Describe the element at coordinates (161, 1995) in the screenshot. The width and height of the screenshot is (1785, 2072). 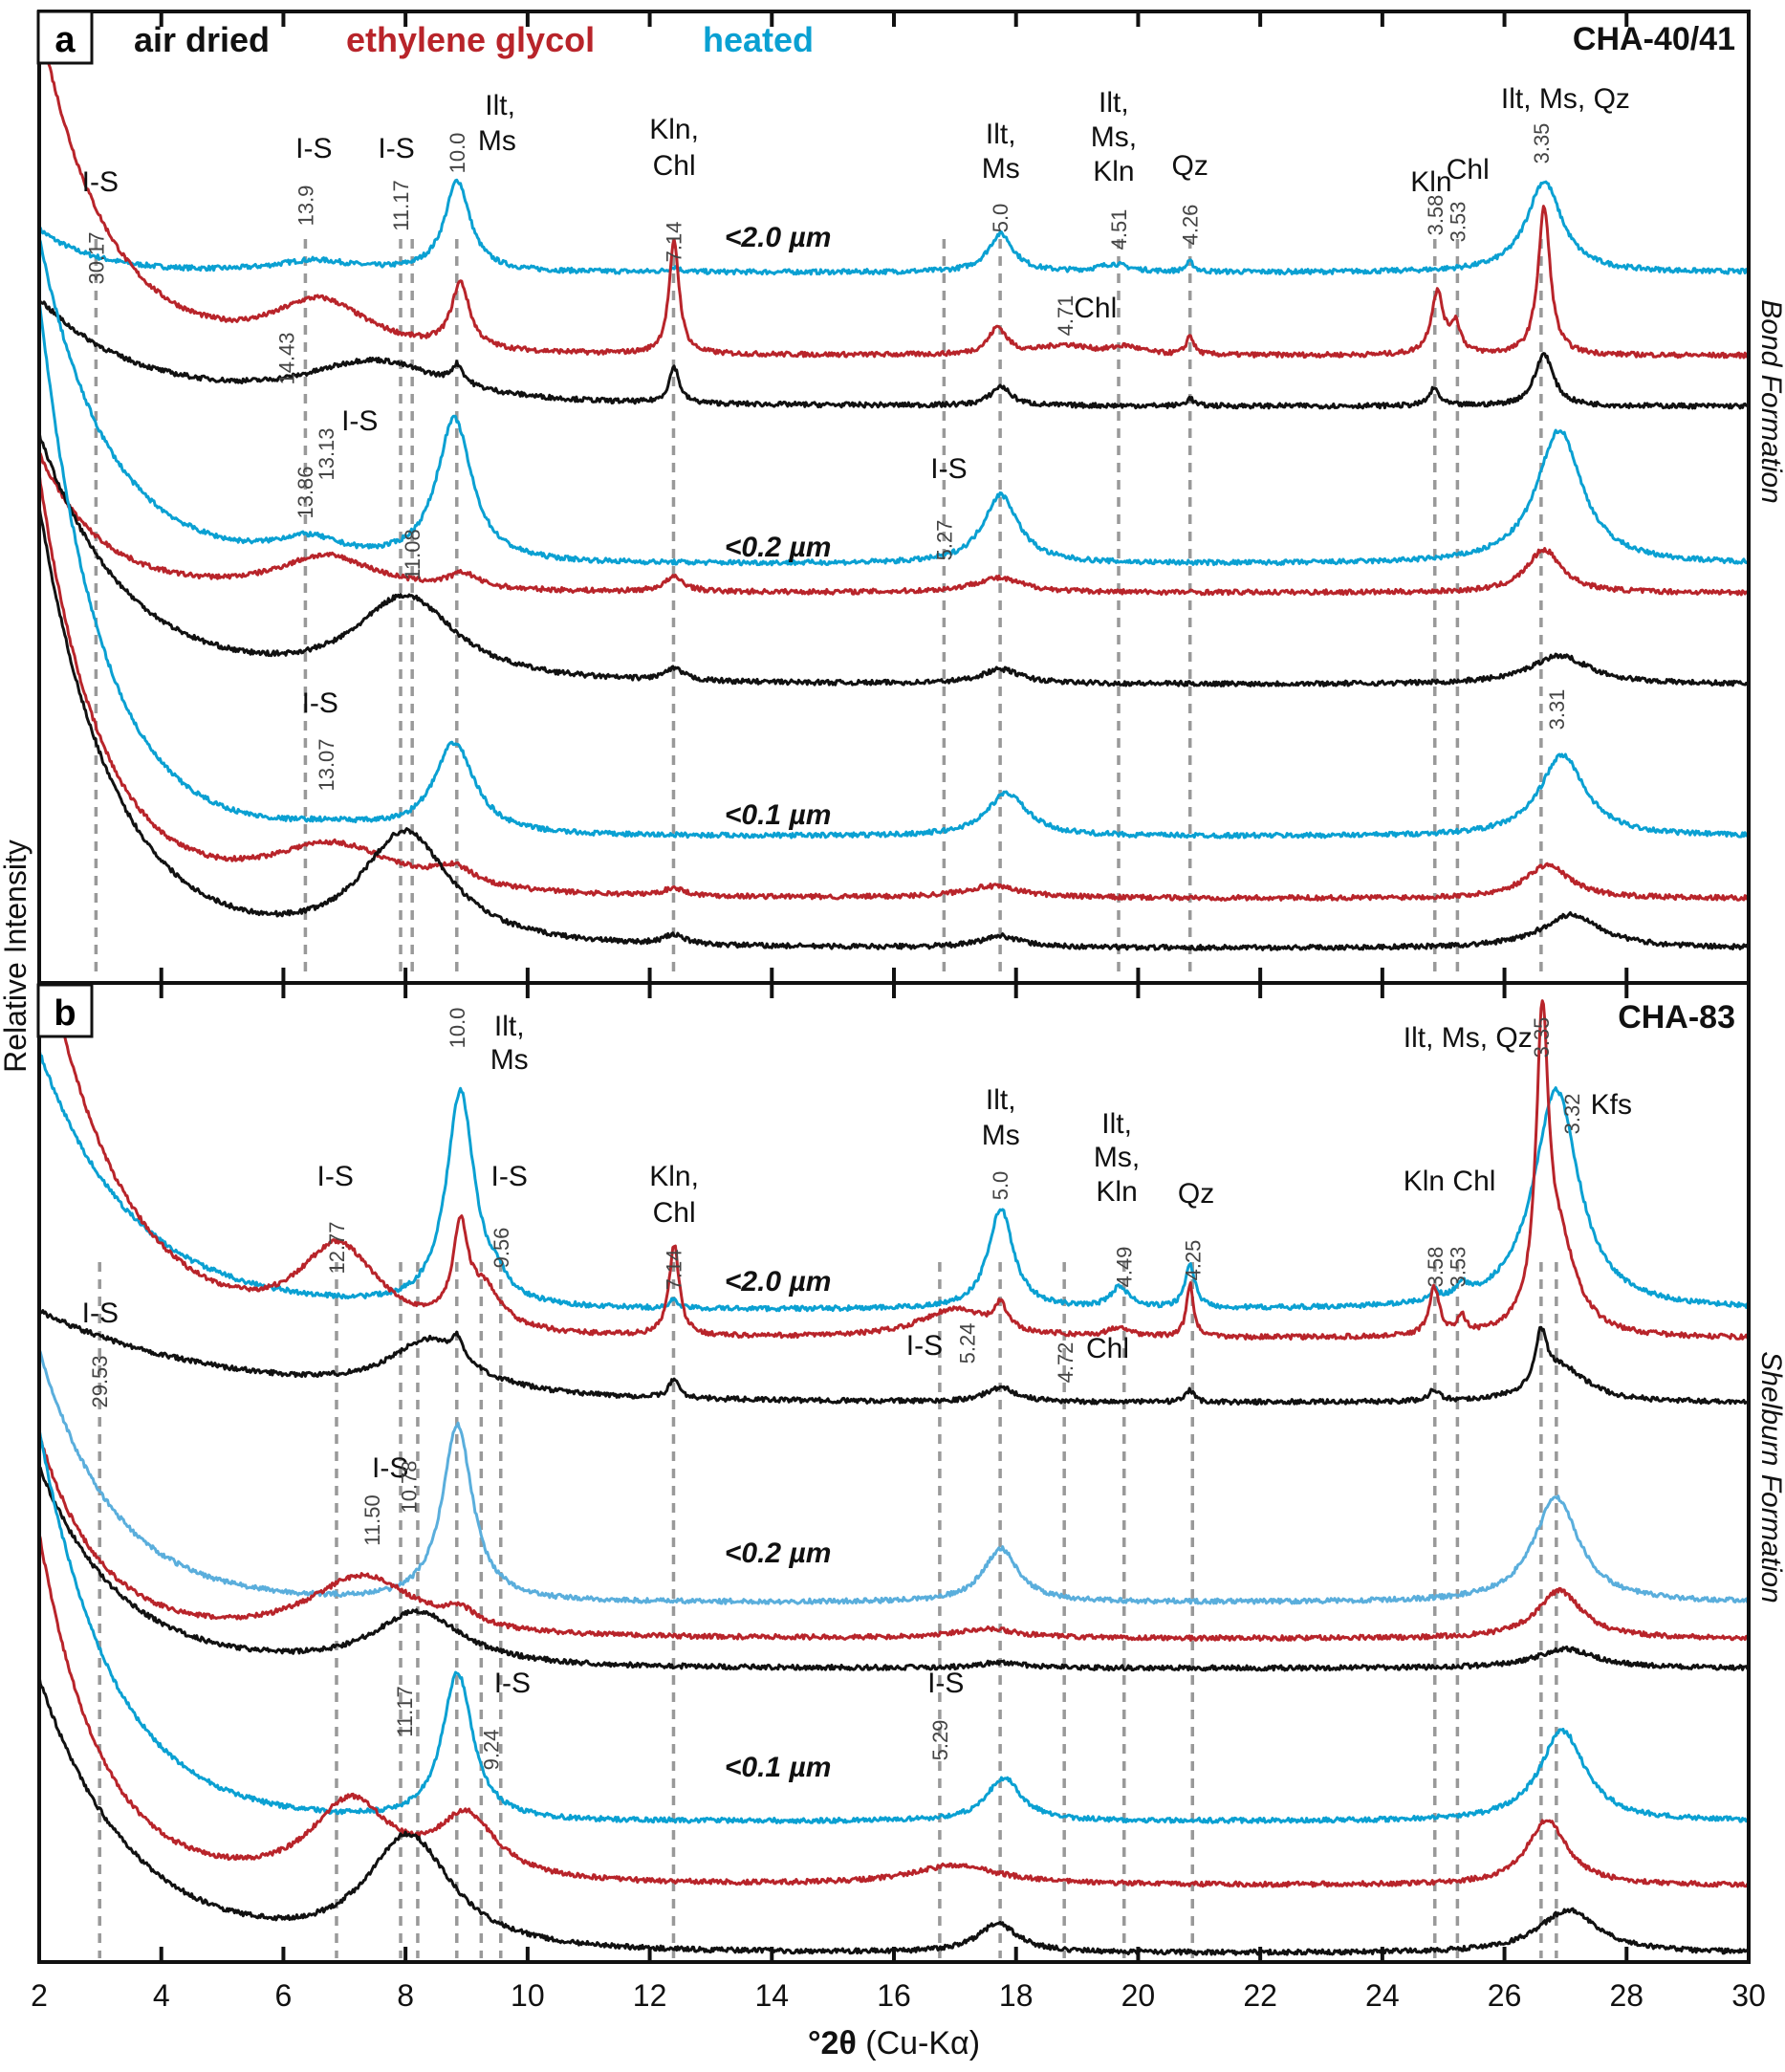
I see `x-tick-label: 4` at that location.